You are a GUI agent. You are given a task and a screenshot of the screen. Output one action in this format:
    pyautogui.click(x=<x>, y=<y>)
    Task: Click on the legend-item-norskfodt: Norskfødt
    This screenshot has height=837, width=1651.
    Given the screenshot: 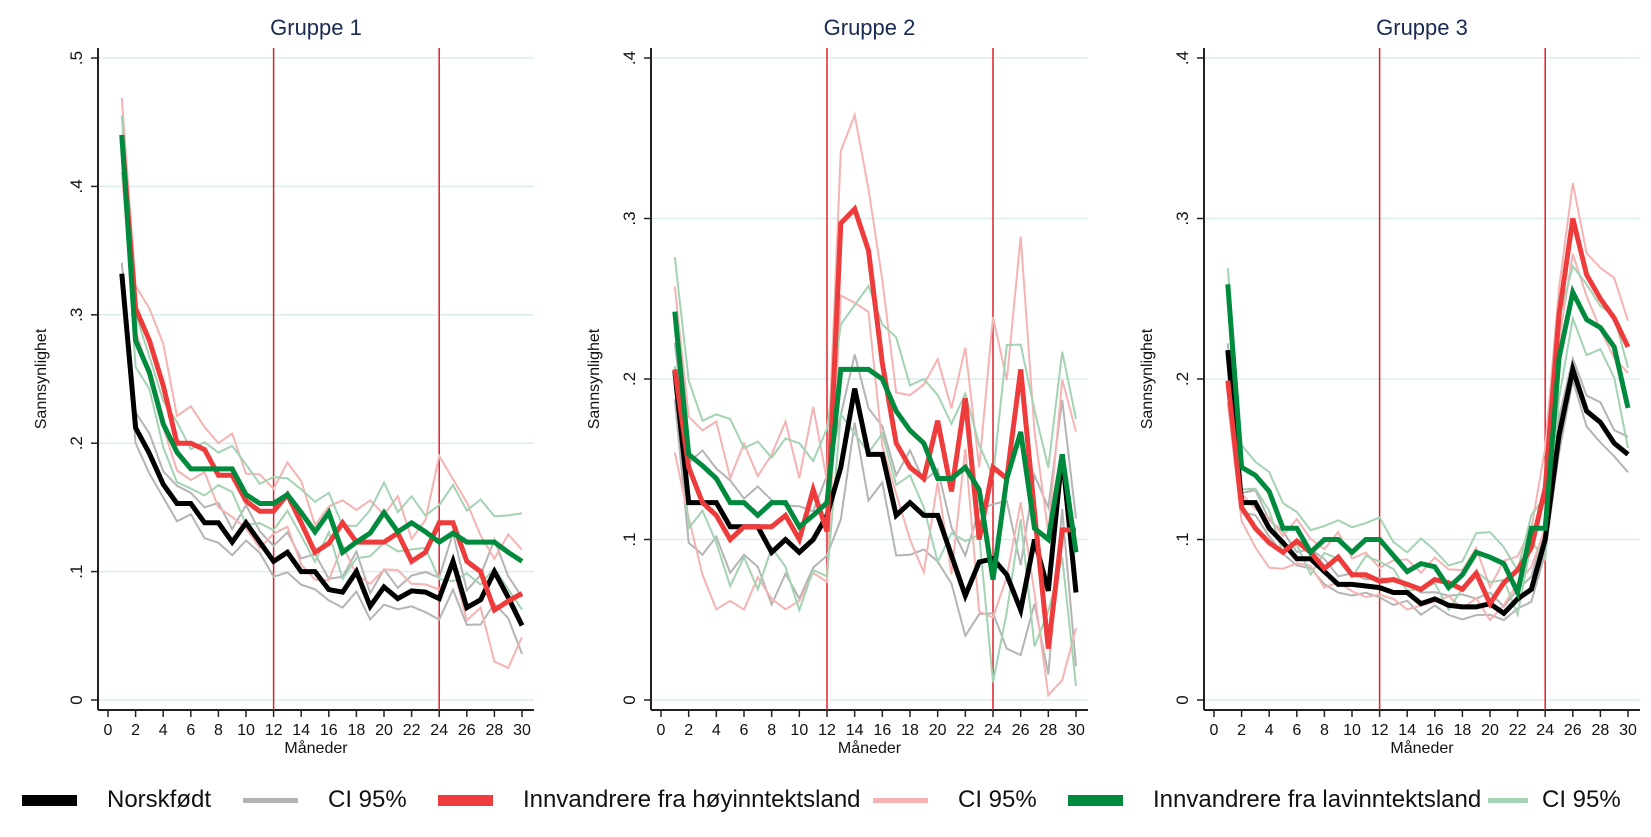 What is the action you would take?
    pyautogui.click(x=116, y=800)
    